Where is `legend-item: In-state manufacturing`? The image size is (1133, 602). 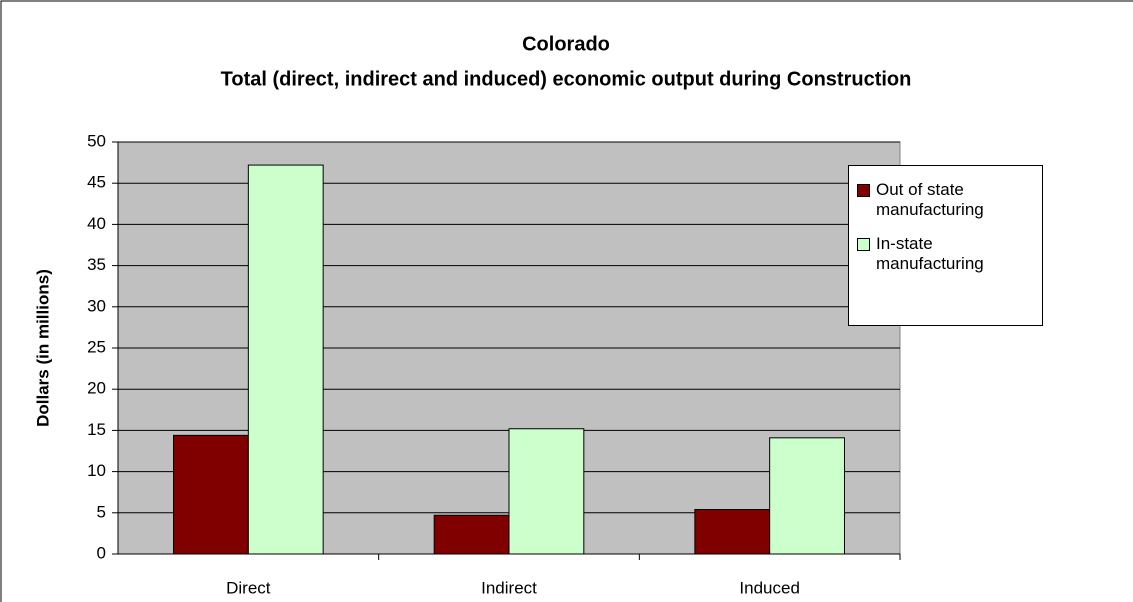
legend-item: In-state manufacturing is located at coordinates (945, 254).